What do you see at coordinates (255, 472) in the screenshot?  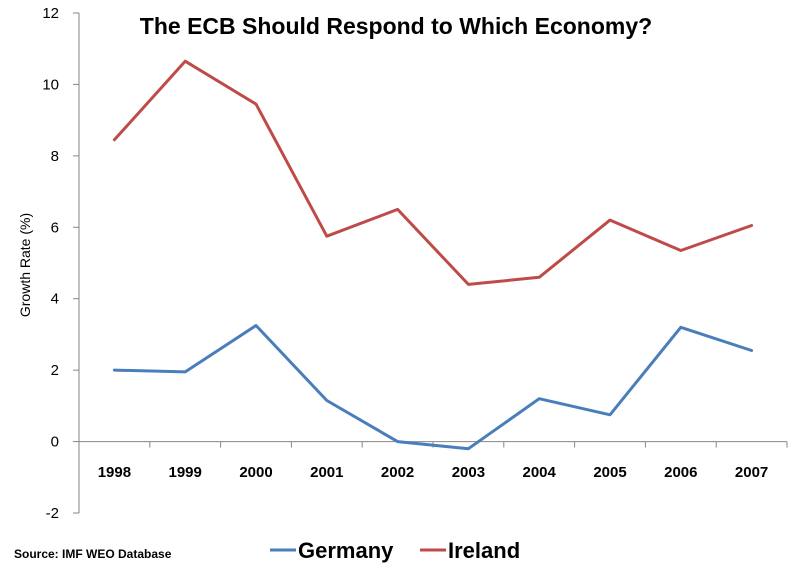 I see `x-tick-label: 2000` at bounding box center [255, 472].